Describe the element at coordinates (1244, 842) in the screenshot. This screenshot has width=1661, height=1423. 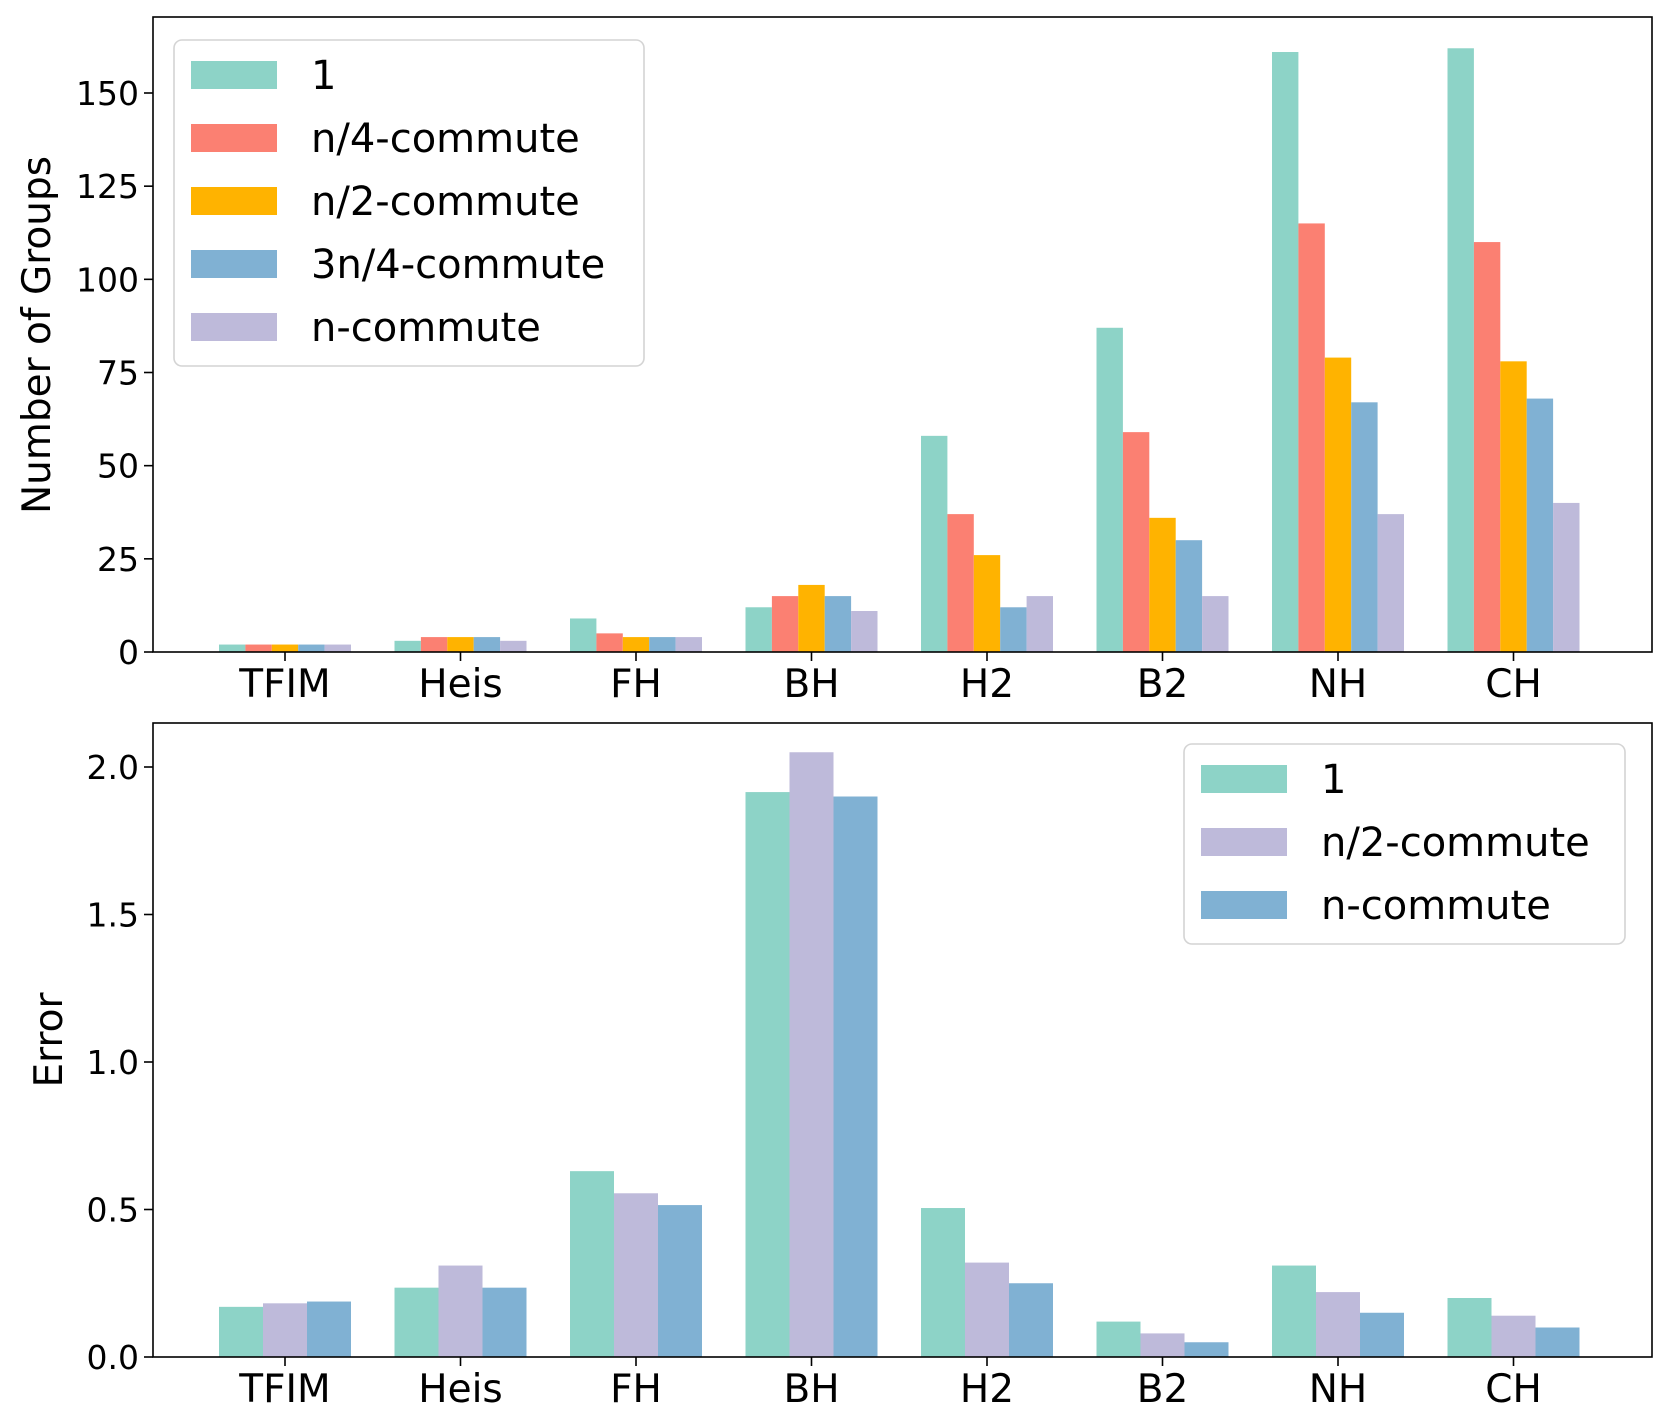
I see `legend-swatch-n-2-commute` at that location.